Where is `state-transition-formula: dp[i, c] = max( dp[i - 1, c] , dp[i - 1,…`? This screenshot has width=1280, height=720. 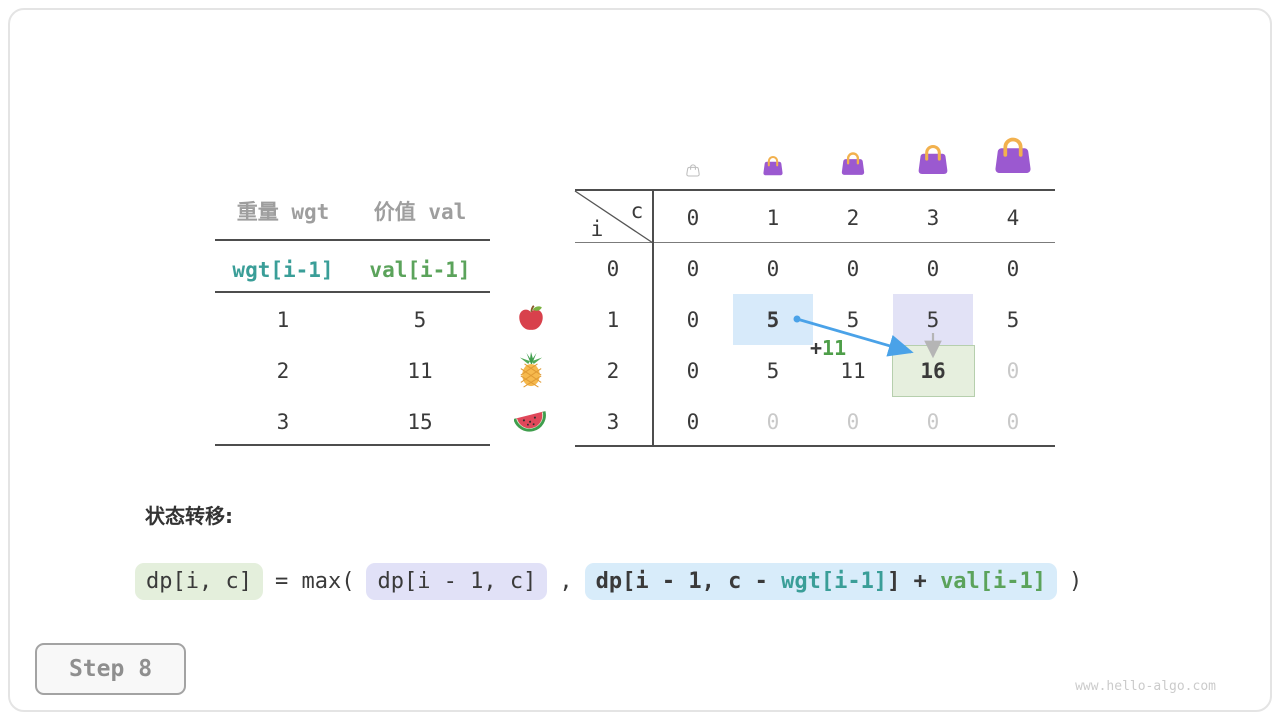 state-transition-formula: dp[i, c] = max( dp[i - 1, c] , dp[i - 1,… is located at coordinates (608, 581).